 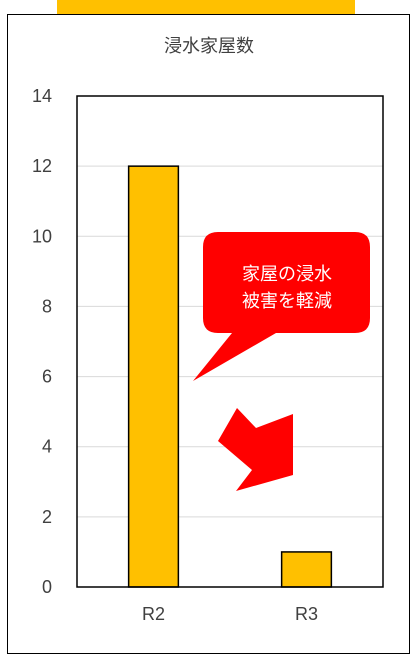 I want to click on y-tick-label: 8, so click(x=47, y=306).